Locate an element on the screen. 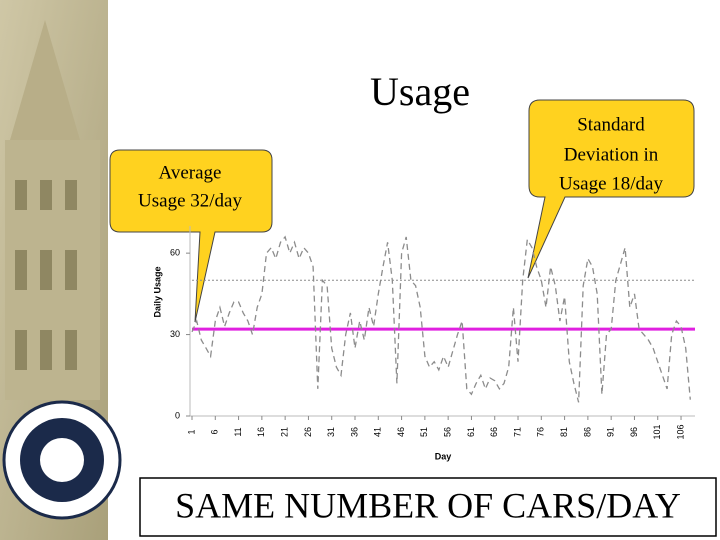  x-tick-label: 71 is located at coordinates (517, 432).